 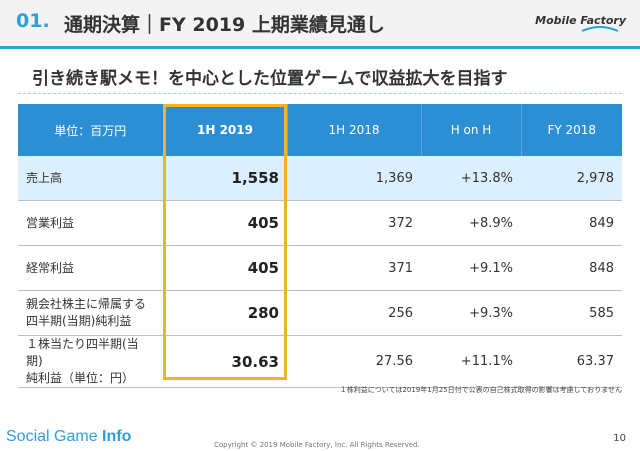 What do you see at coordinates (90, 223) in the screenshot?
I see `row-label: 営業利益` at bounding box center [90, 223].